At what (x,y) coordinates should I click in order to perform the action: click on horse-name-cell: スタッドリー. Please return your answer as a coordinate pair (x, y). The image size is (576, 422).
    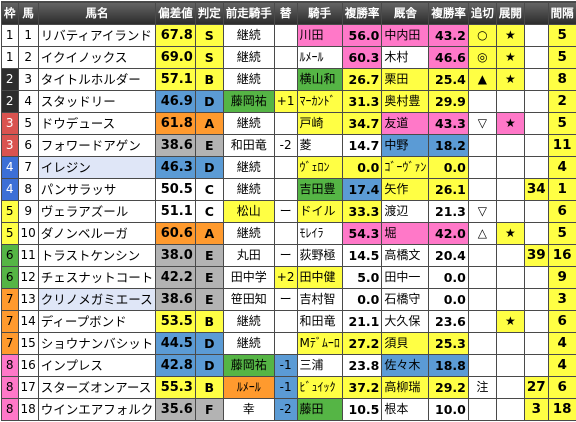
    Looking at the image, I should click on (97, 101).